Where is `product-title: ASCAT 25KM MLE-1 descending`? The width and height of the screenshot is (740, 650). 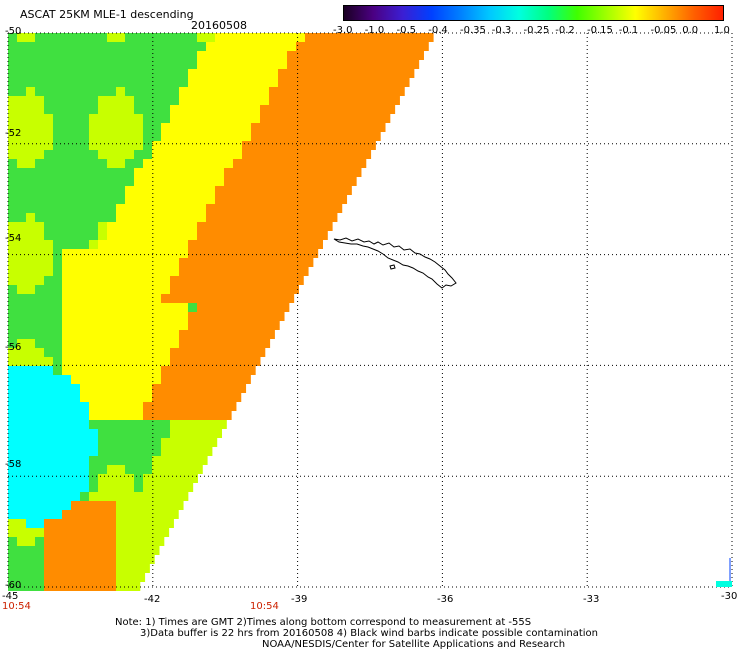
product-title: ASCAT 25KM MLE-1 descending is located at coordinates (107, 14).